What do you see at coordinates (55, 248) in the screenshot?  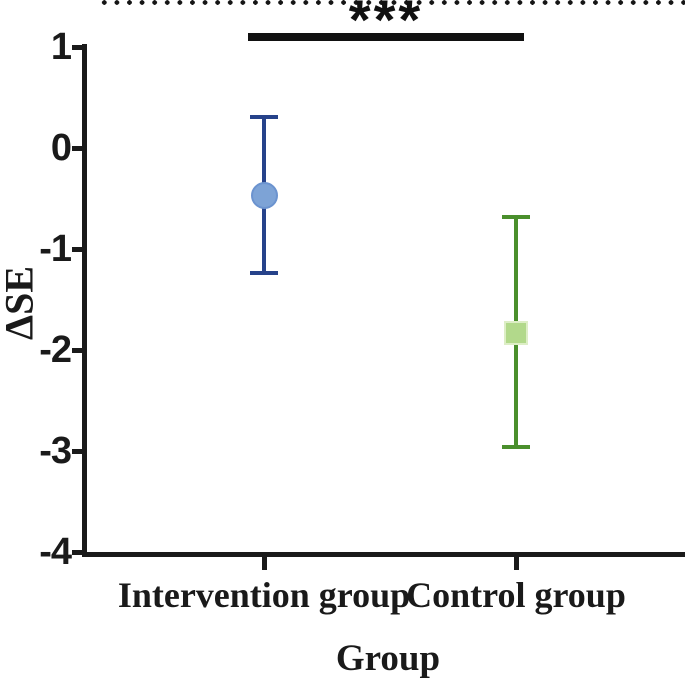 I see `y-tick-label: -1` at bounding box center [55, 248].